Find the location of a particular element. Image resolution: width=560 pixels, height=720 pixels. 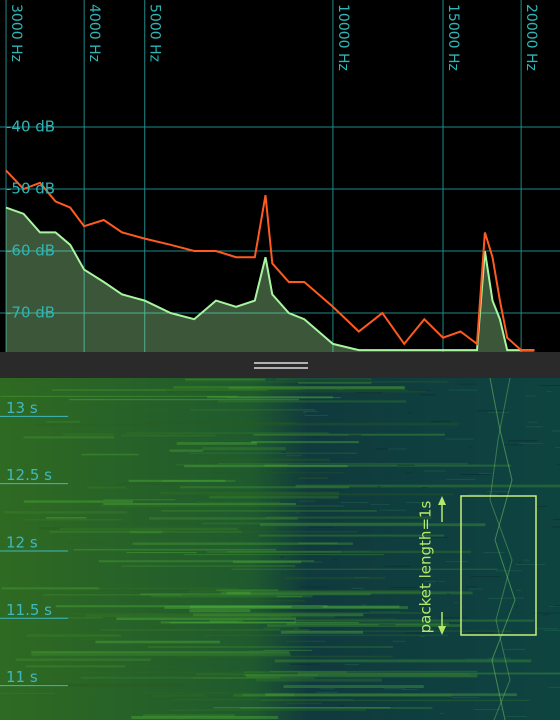

annotation: packet length=1s is located at coordinates (426, 566).